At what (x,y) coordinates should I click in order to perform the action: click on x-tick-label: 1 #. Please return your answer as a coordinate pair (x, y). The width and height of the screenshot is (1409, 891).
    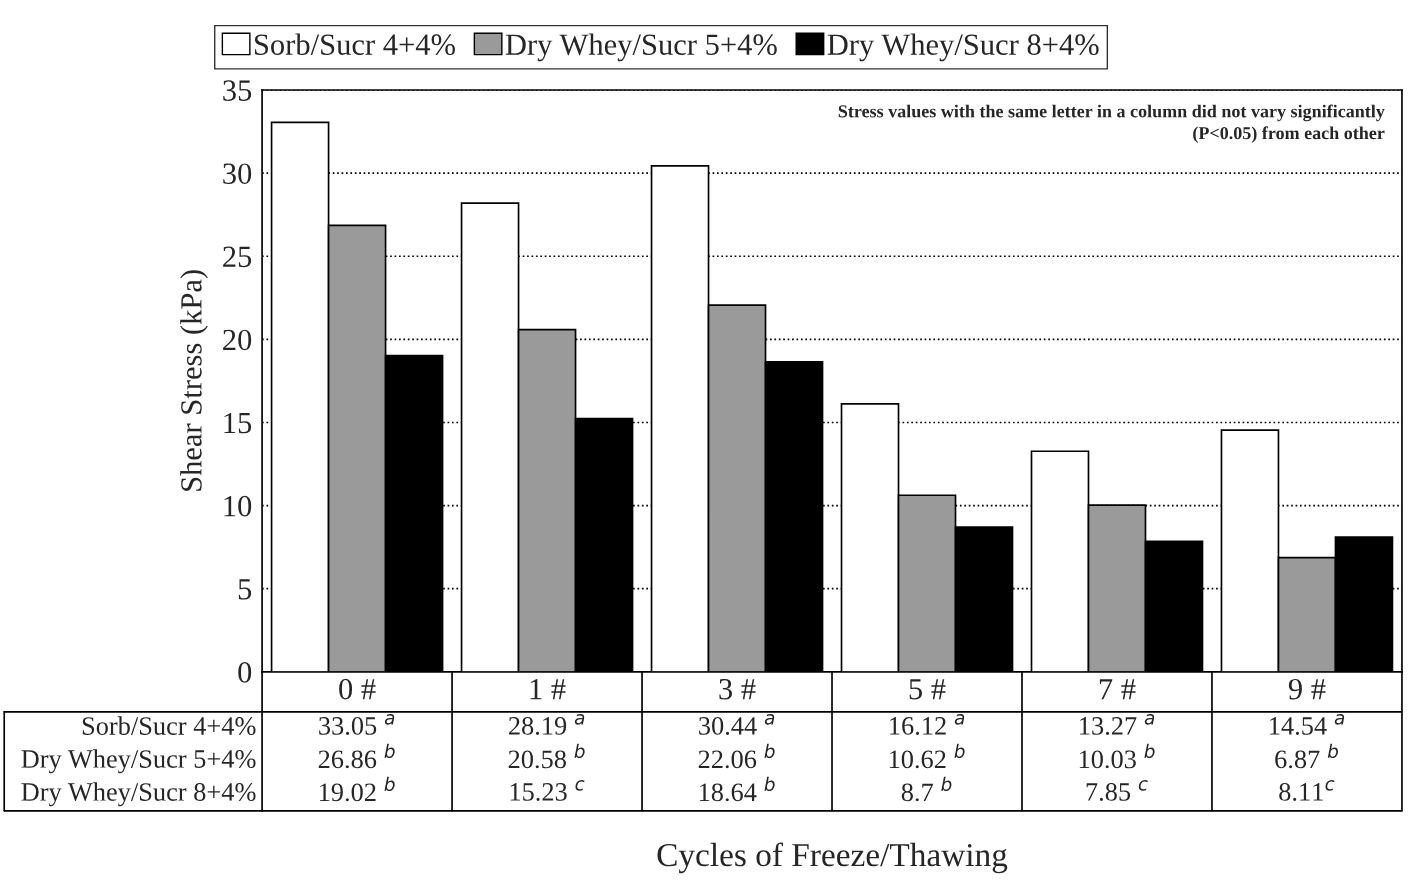
    Looking at the image, I should click on (548, 689).